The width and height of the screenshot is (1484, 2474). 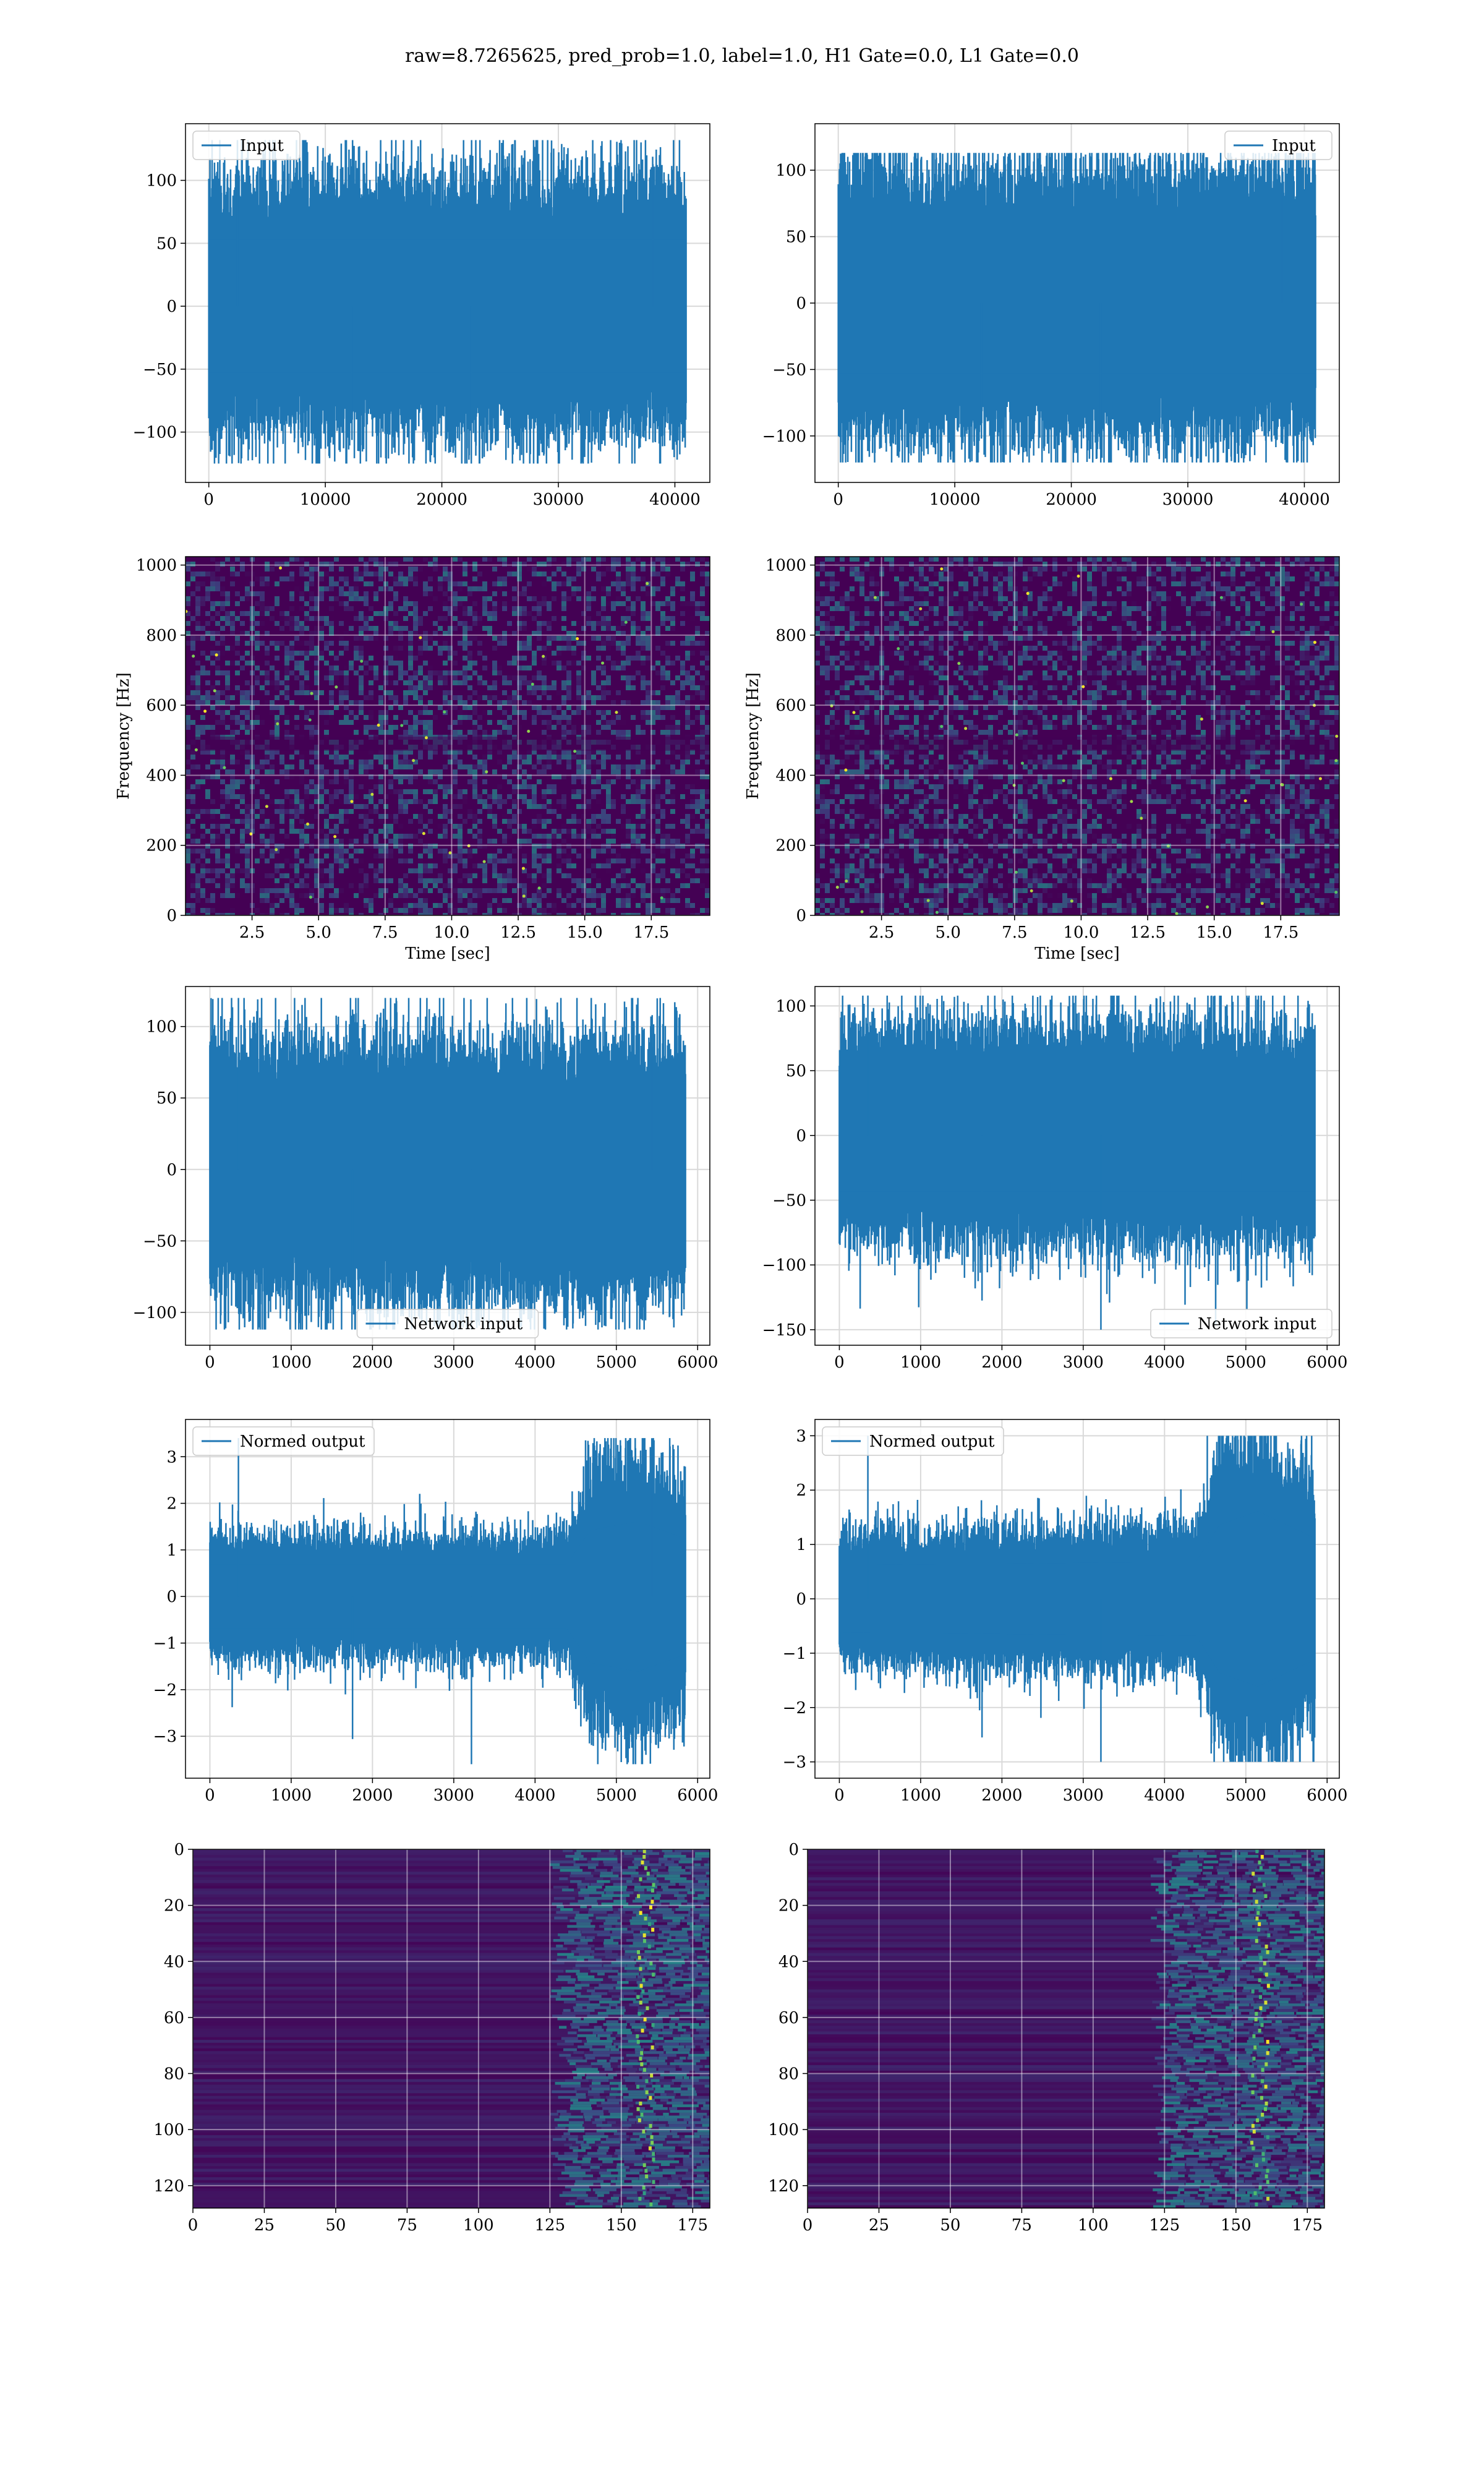 I want to click on x-tick-label: 12.5, so click(x=1148, y=932).